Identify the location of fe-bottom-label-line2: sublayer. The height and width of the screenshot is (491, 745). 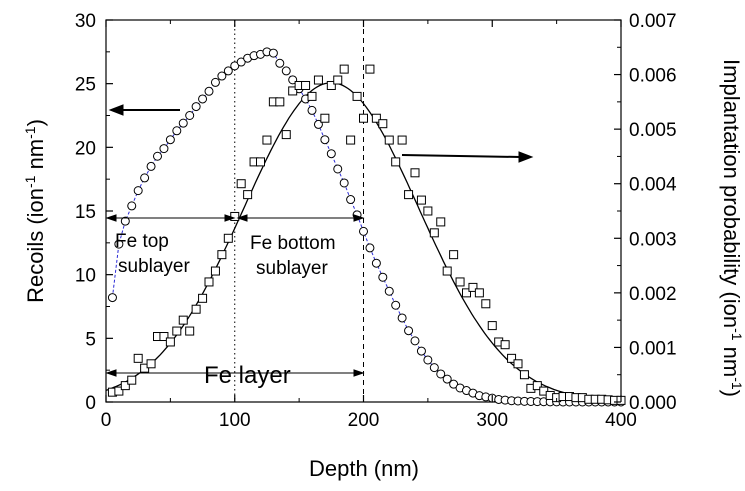
(292, 268).